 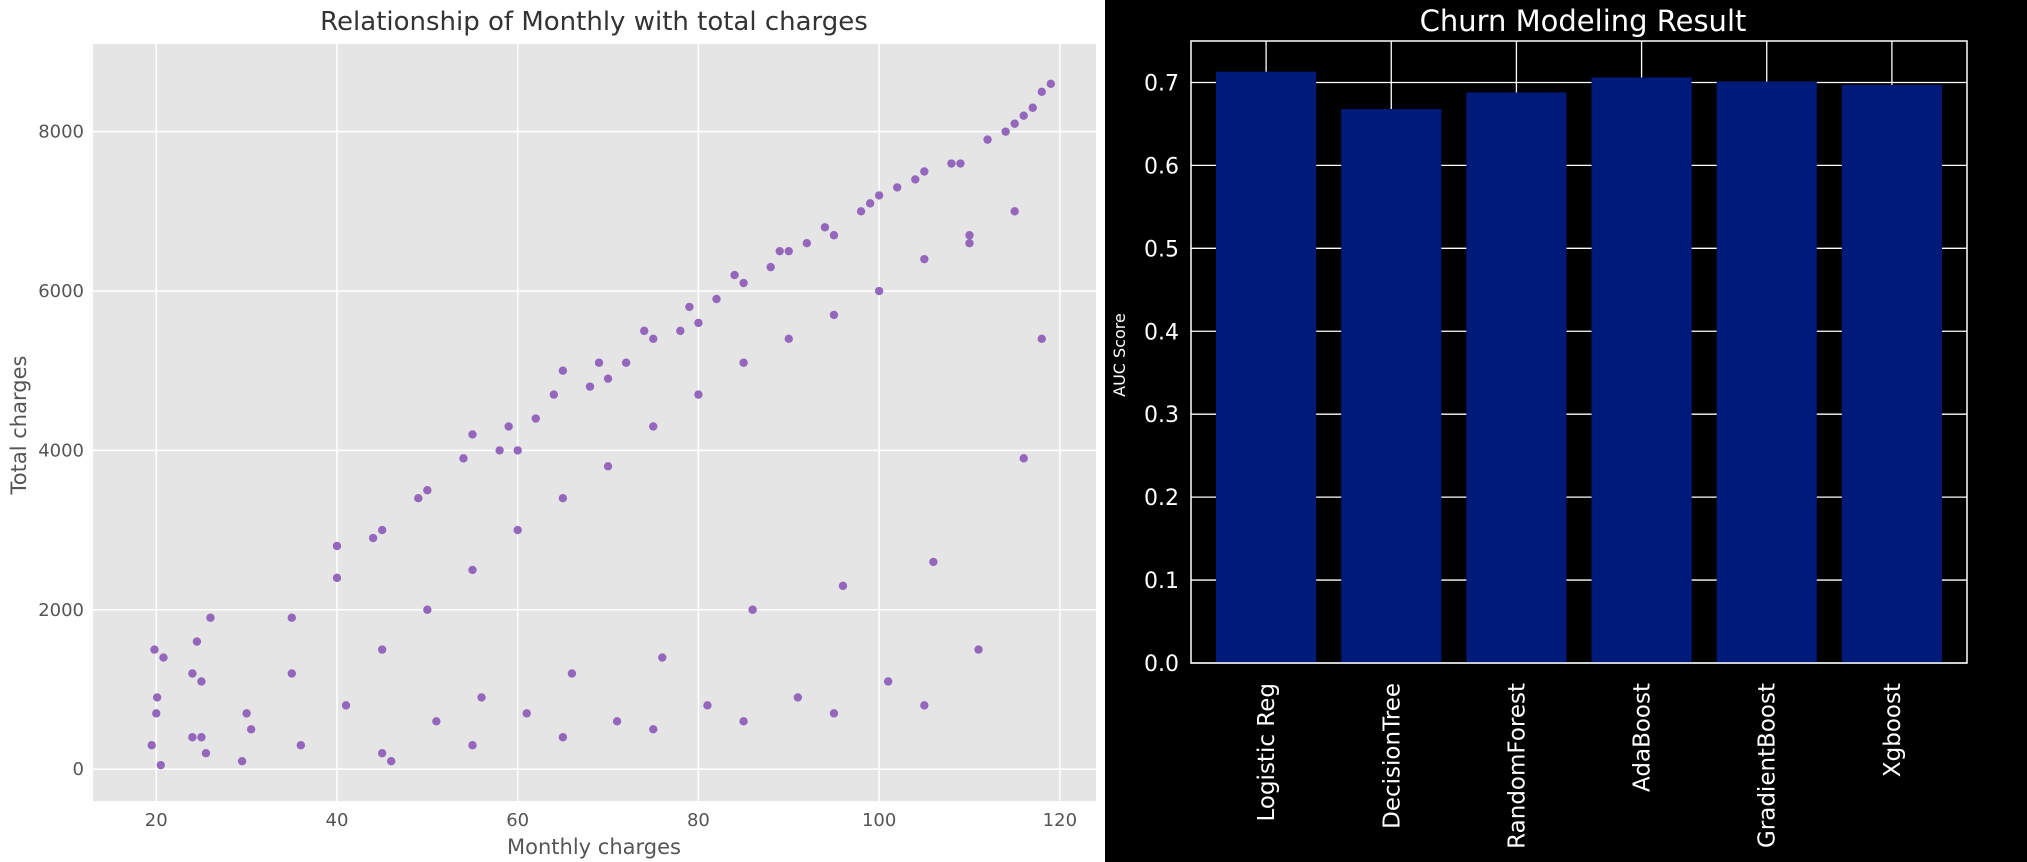 What do you see at coordinates (1161, 332) in the screenshot?
I see `bar-y-tick-label: 0.4` at bounding box center [1161, 332].